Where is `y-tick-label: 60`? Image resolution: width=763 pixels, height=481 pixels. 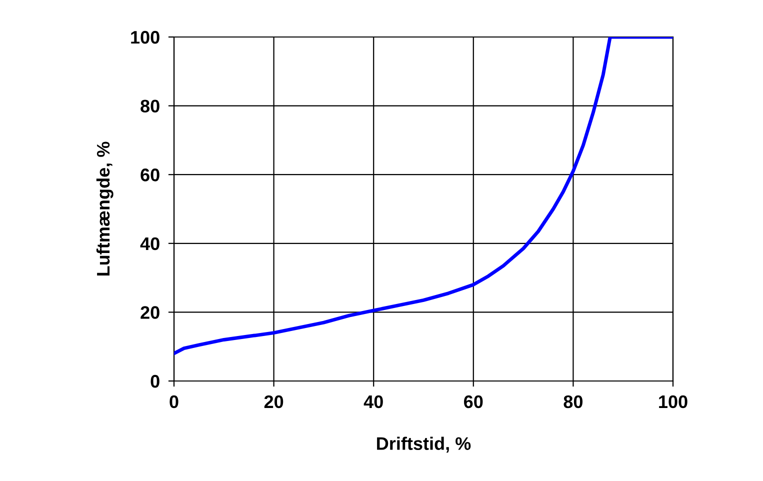 y-tick-label: 60 is located at coordinates (150, 175).